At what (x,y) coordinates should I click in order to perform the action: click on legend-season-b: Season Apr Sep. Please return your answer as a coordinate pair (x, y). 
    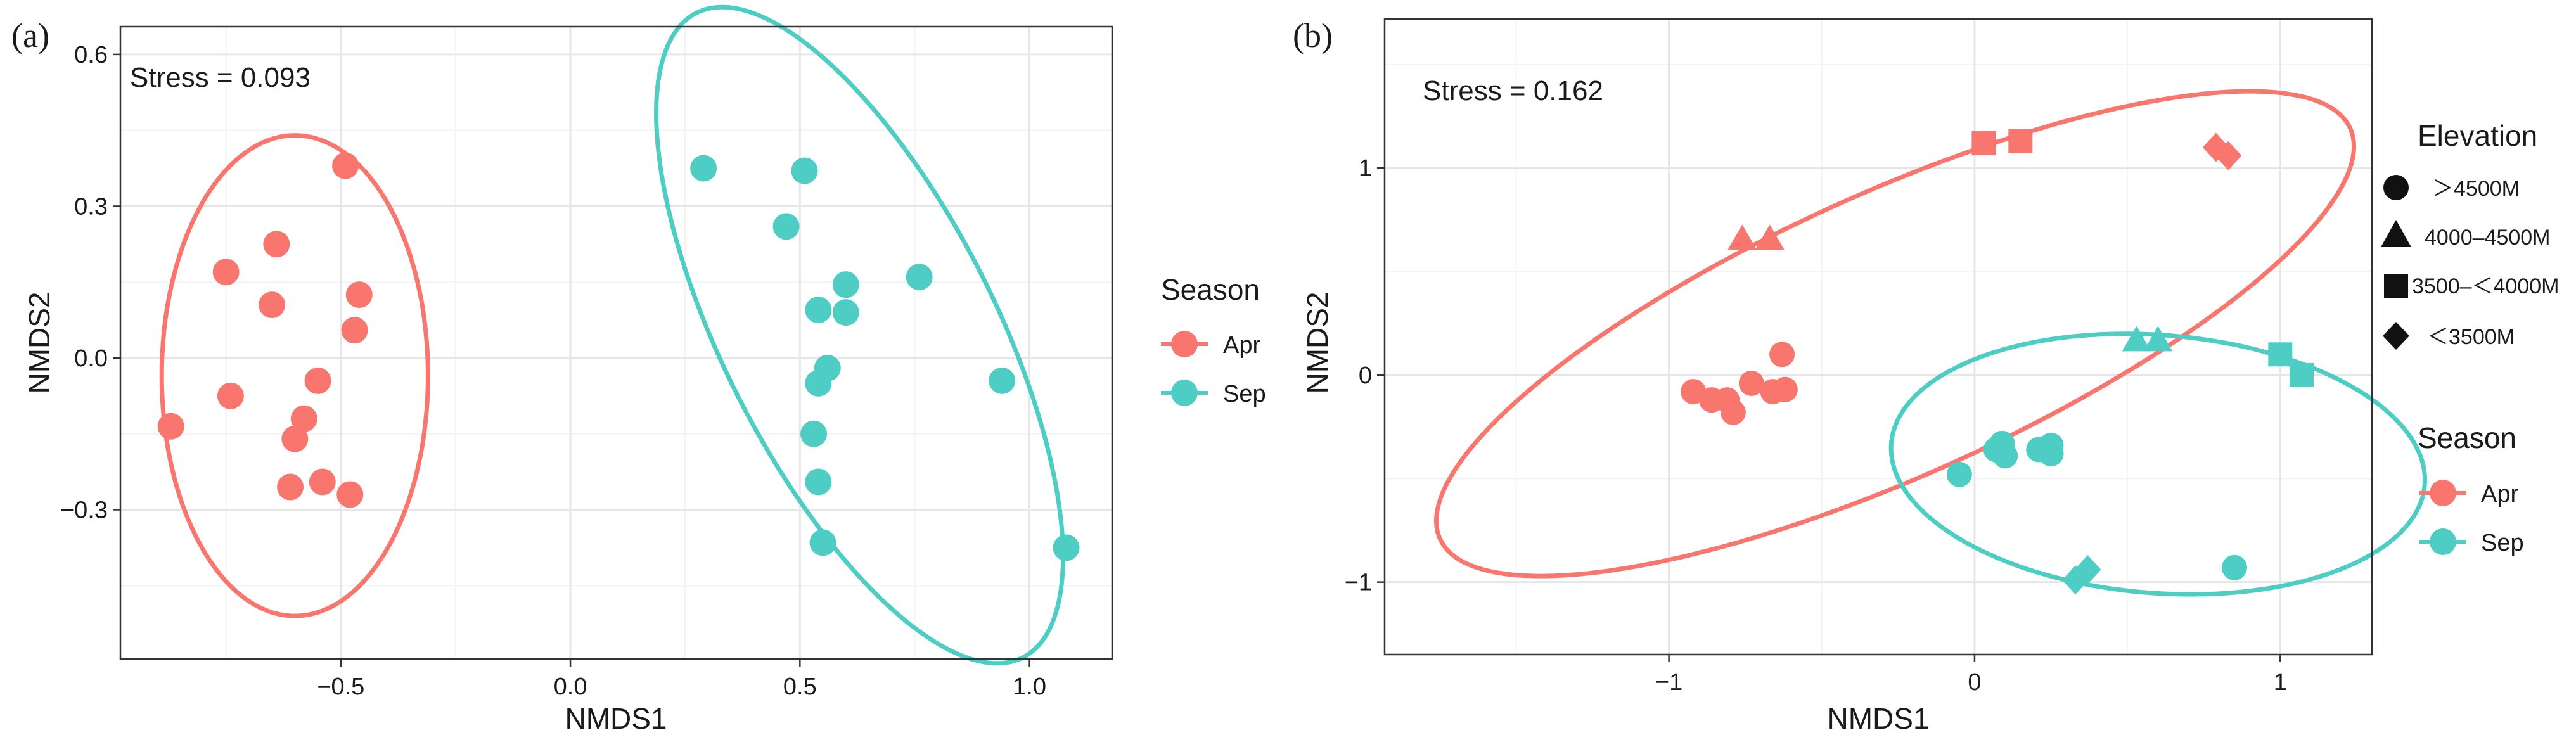
    Looking at the image, I should click on (2471, 488).